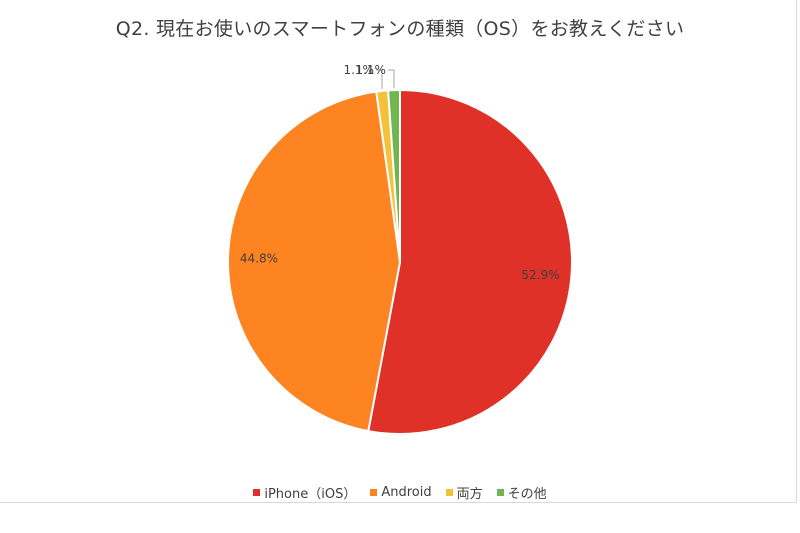 Image resolution: width=800 pixels, height=533 pixels. What do you see at coordinates (379, 79) in the screenshot?
I see `leader-line-both` at bounding box center [379, 79].